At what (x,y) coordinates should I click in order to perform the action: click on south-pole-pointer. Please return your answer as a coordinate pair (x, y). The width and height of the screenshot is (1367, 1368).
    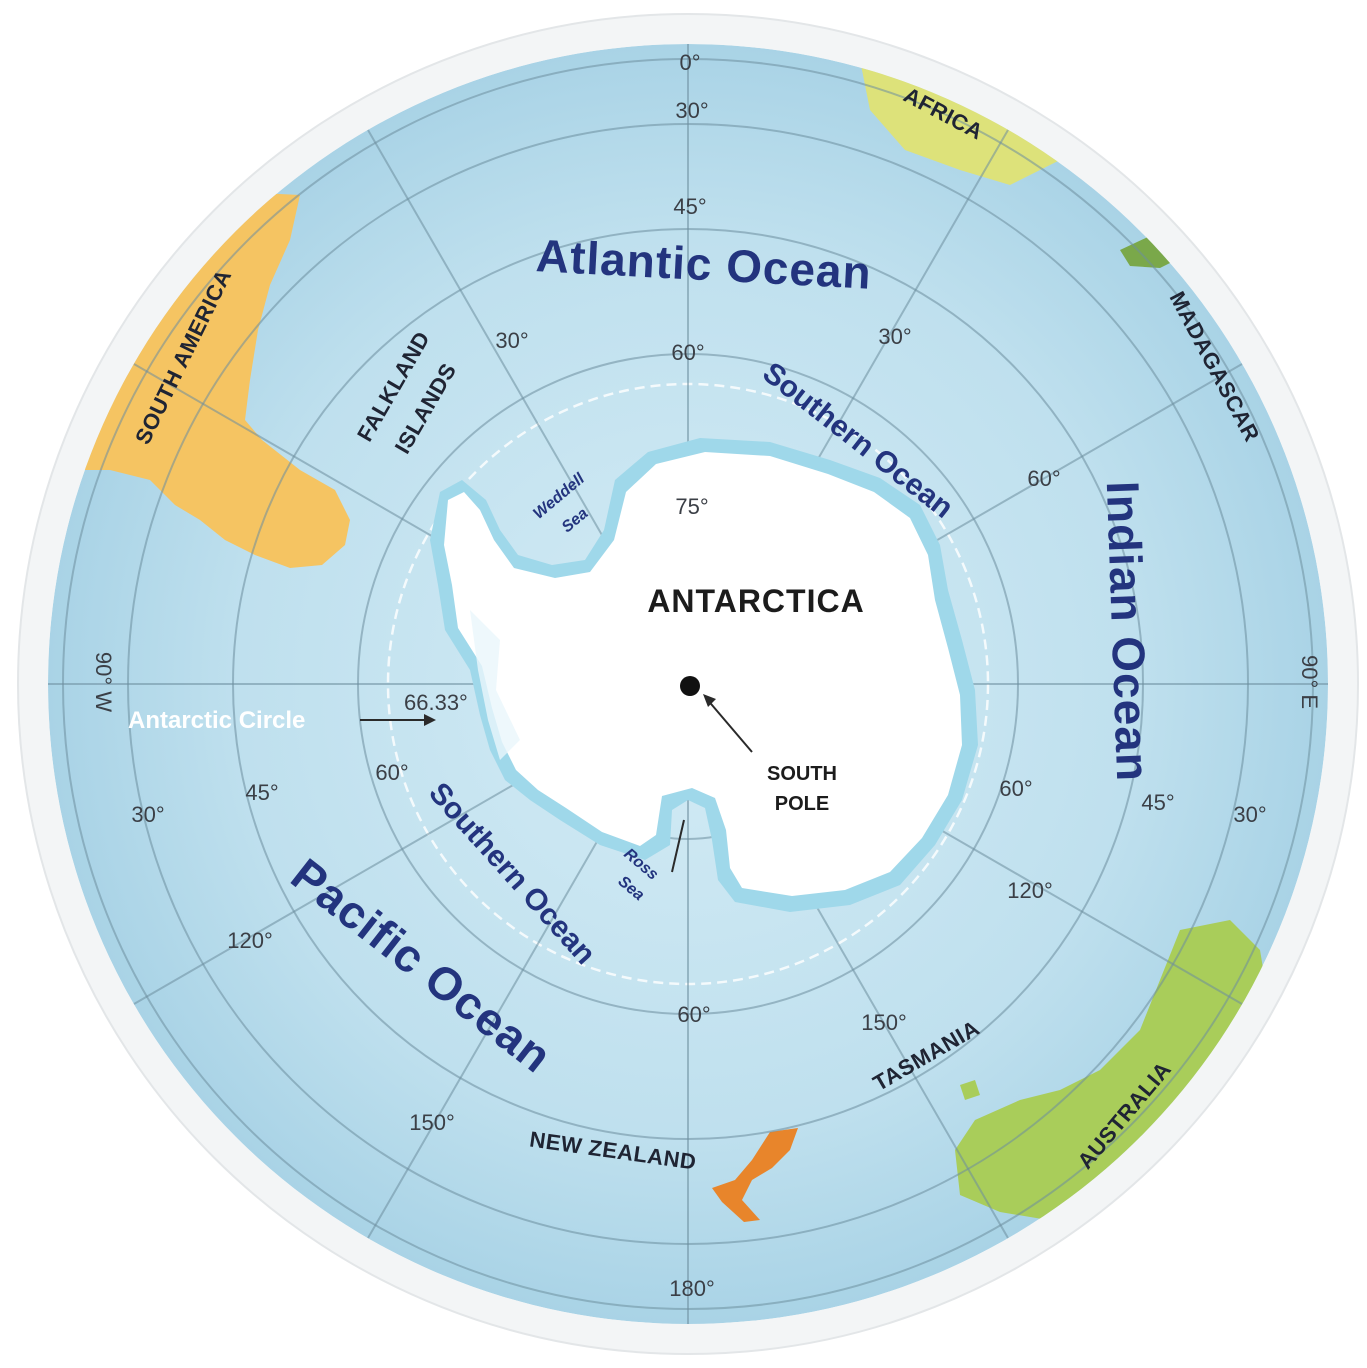
    Looking at the image, I should click on (729, 725).